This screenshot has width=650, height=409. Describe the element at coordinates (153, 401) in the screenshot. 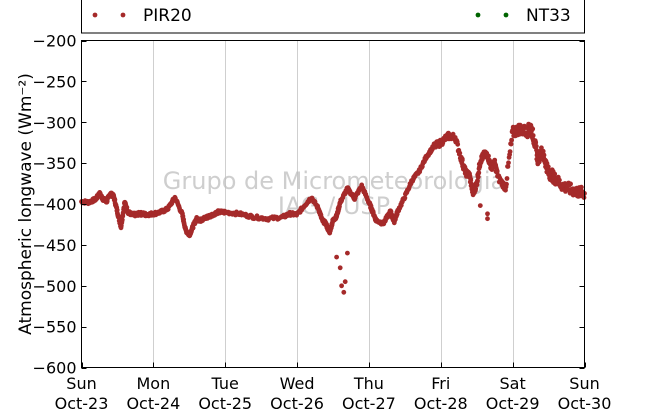

I see `x-tick-label-date: Oct-24` at that location.